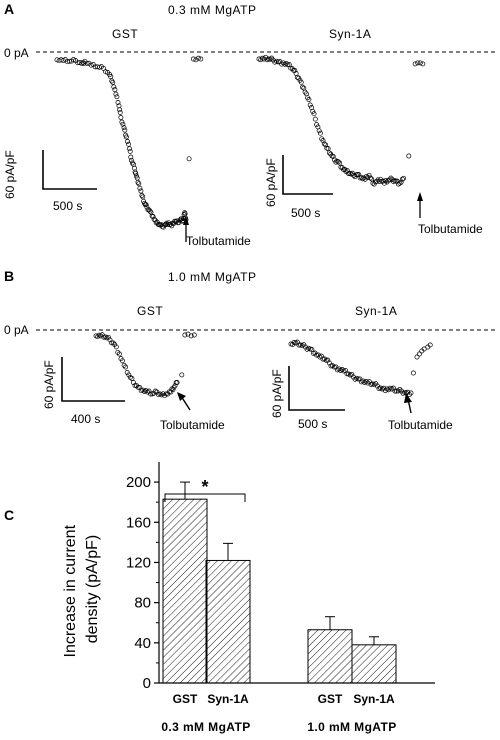 The width and height of the screenshot is (500, 740). What do you see at coordinates (212, 277) in the screenshot?
I see `panel-b-condition: 1.0 mM MgATP` at bounding box center [212, 277].